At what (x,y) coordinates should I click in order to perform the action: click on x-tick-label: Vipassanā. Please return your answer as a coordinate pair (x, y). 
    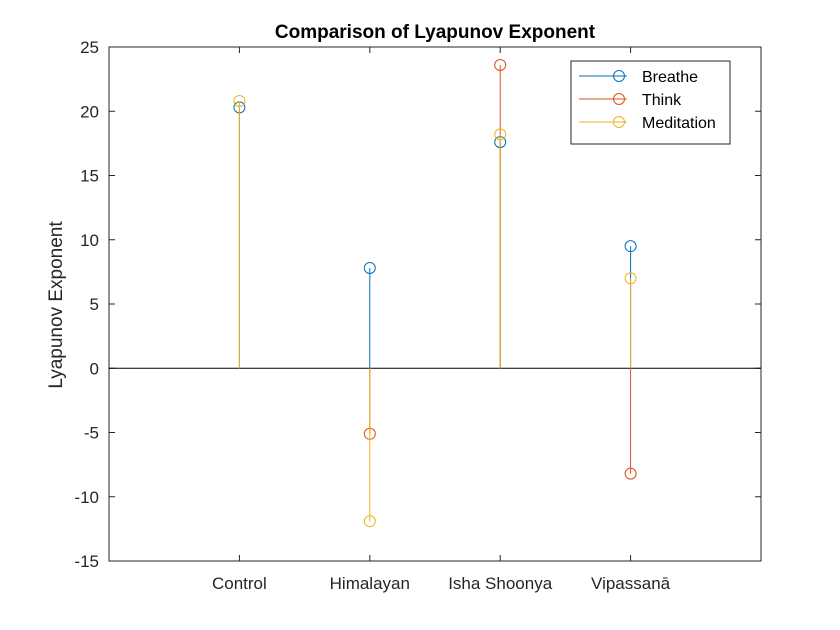
    Looking at the image, I should click on (631, 583).